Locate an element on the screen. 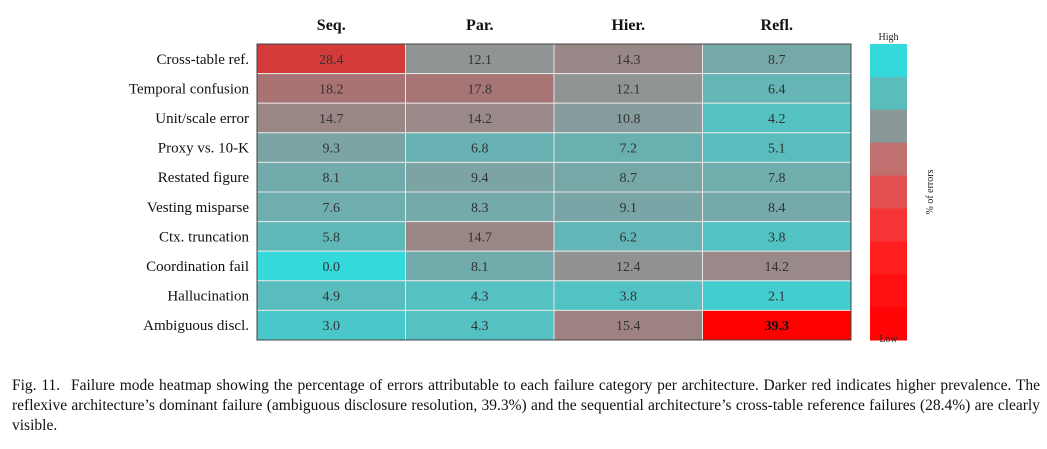  colorbar-low-label: Low is located at coordinates (888, 339).